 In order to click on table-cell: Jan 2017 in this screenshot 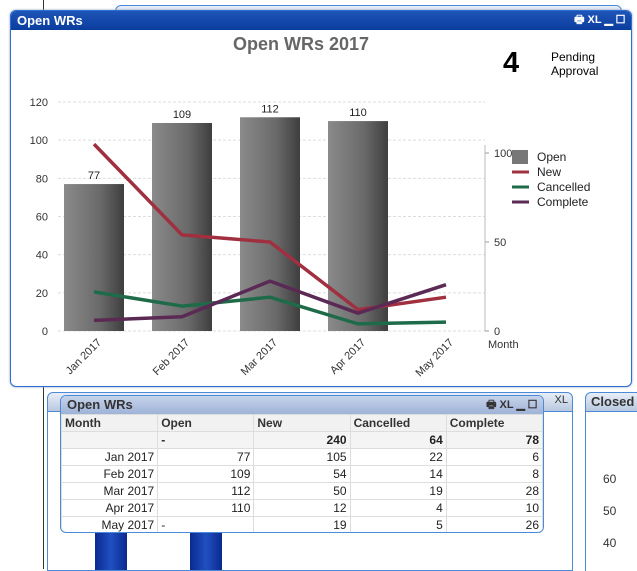, I will do `click(110, 457)`.